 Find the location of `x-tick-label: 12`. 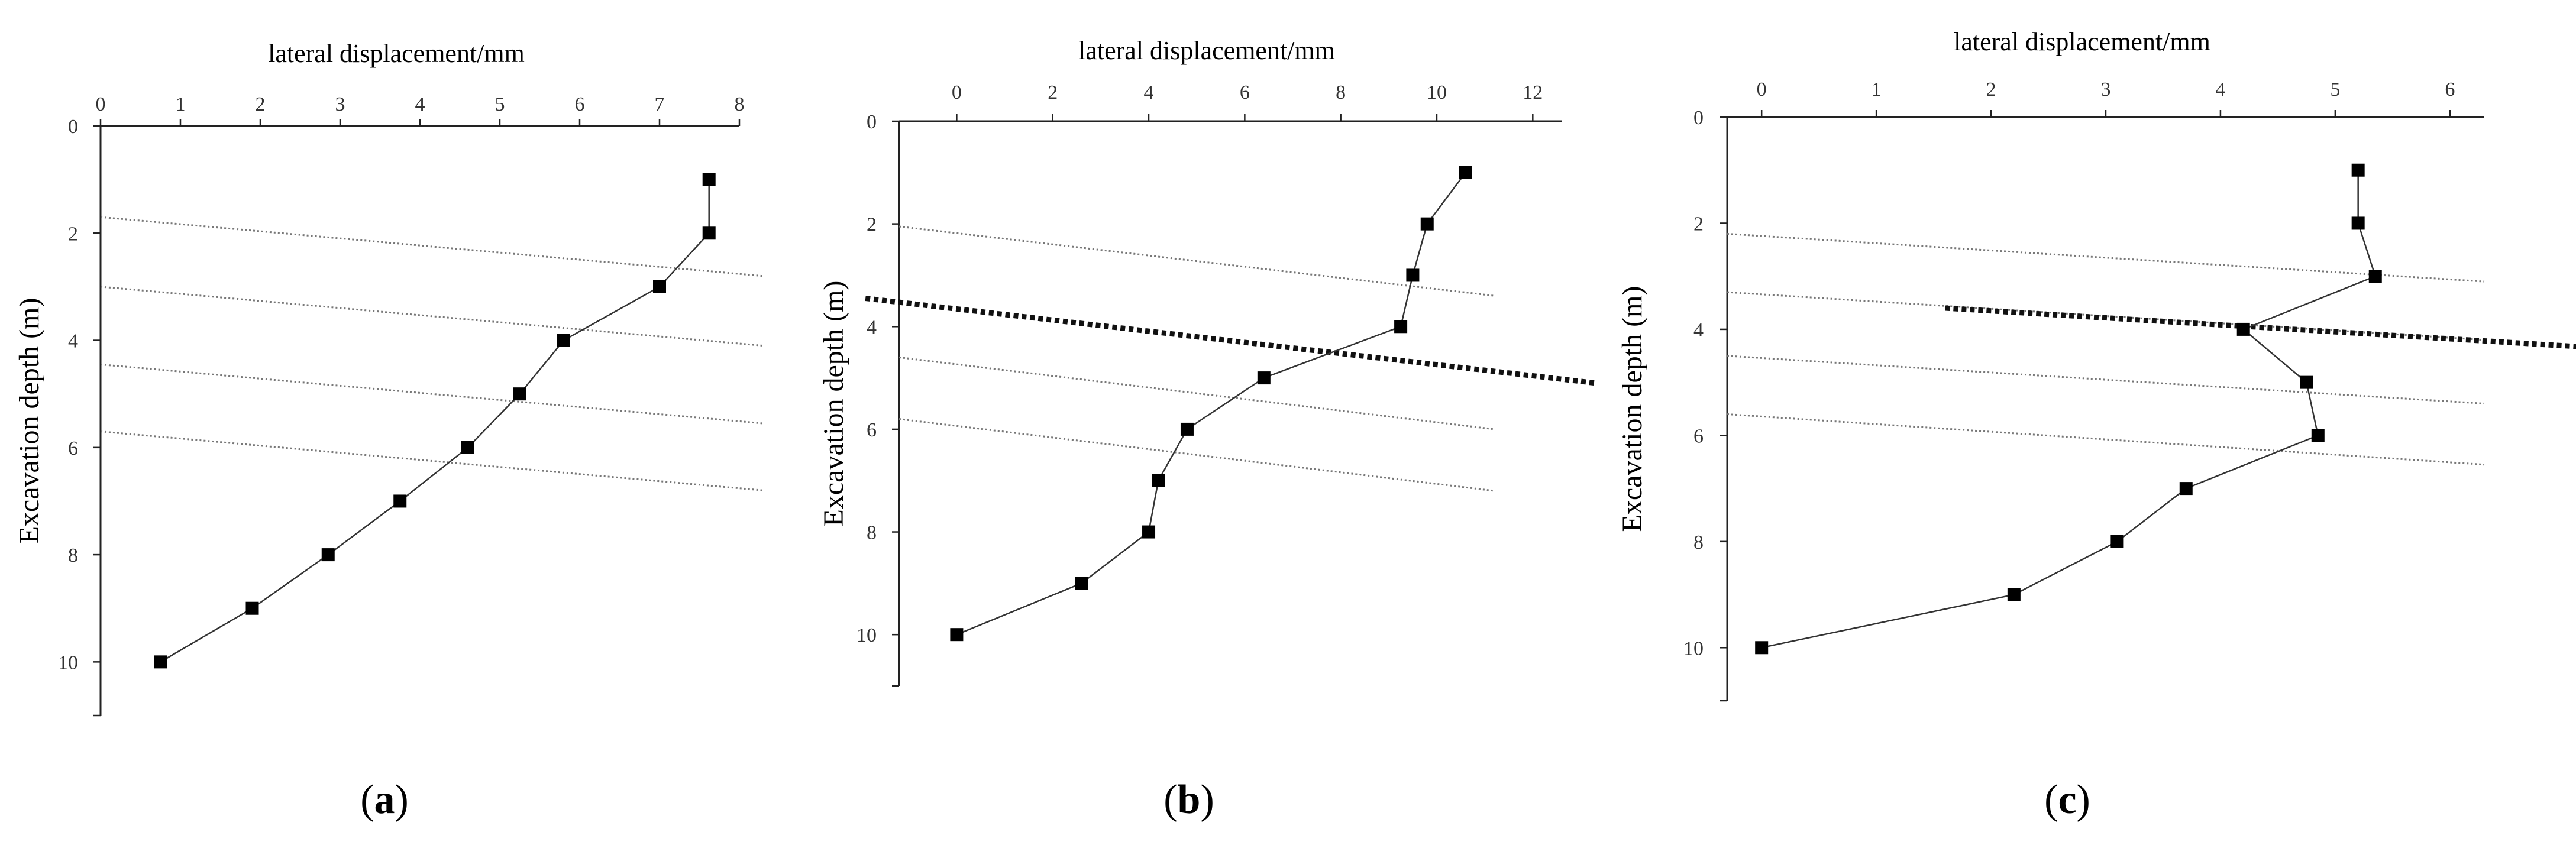

x-tick-label: 12 is located at coordinates (1533, 92).